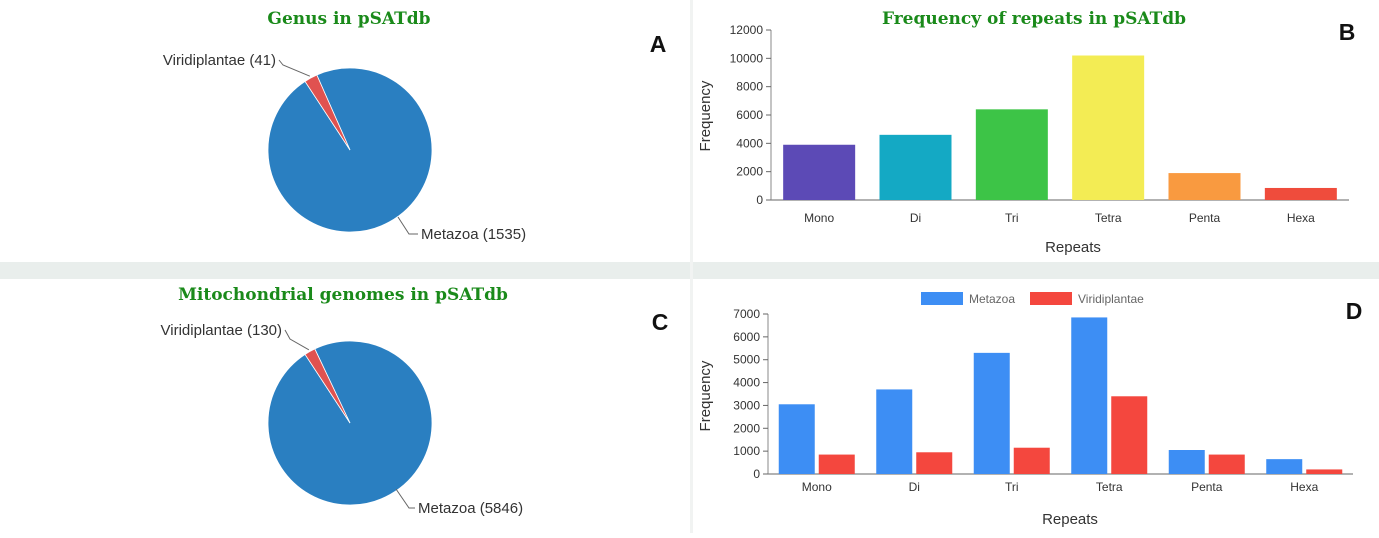 This screenshot has width=1379, height=538. Describe the element at coordinates (343, 295) in the screenshot. I see `chart-title: Mitochondrial genomes in pSATdb` at that location.